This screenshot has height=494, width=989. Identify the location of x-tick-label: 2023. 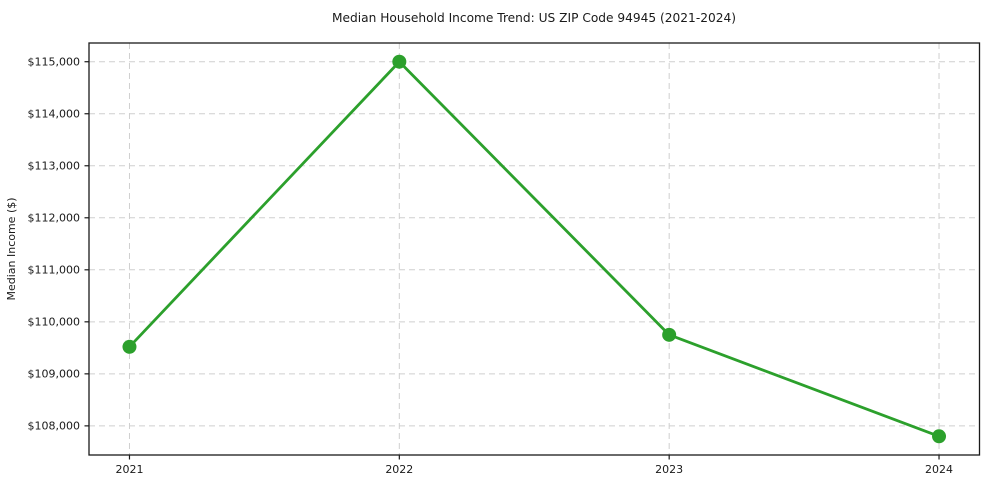
(669, 469).